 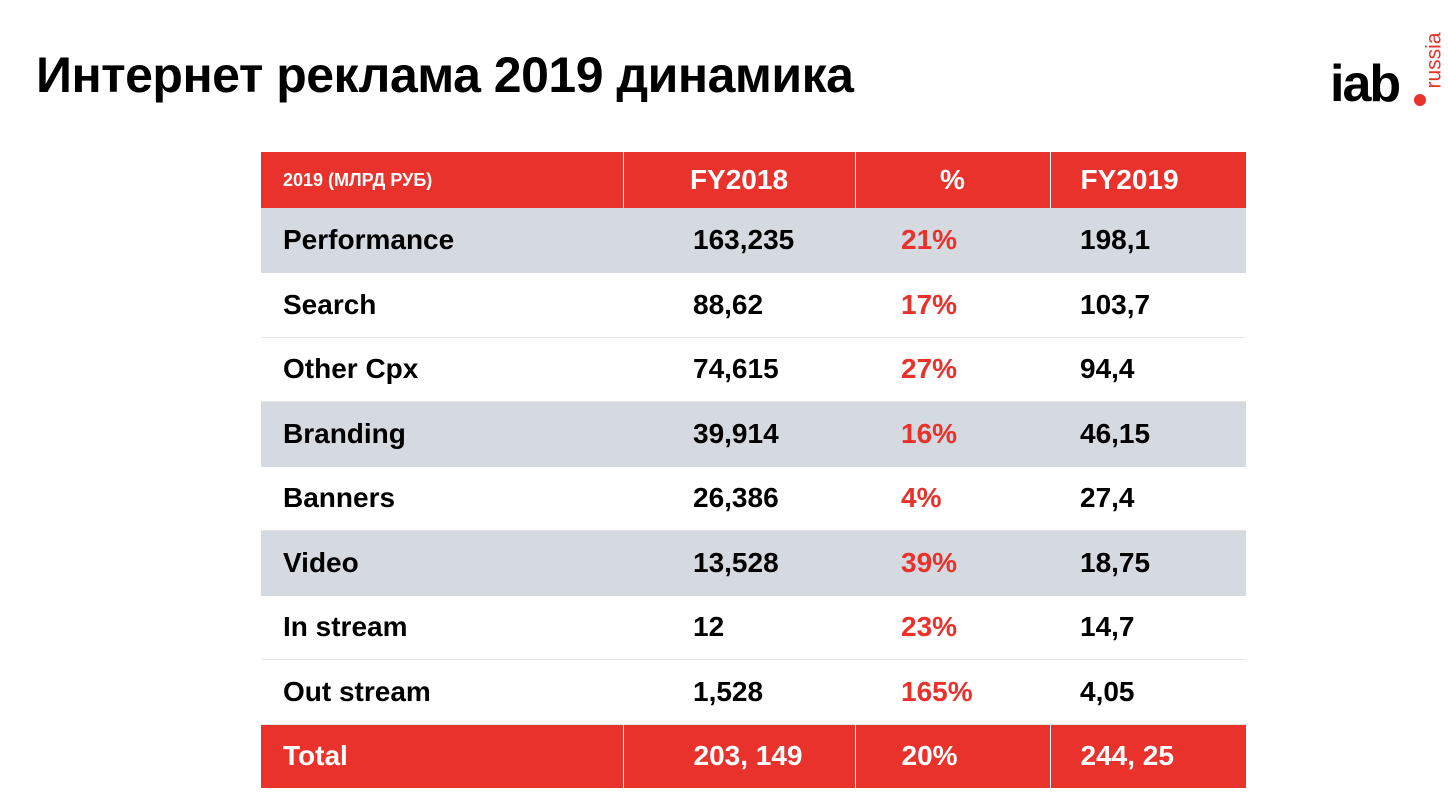 I want to click on table-row: Out stream 1,528 165% 4,05, so click(x=753, y=692).